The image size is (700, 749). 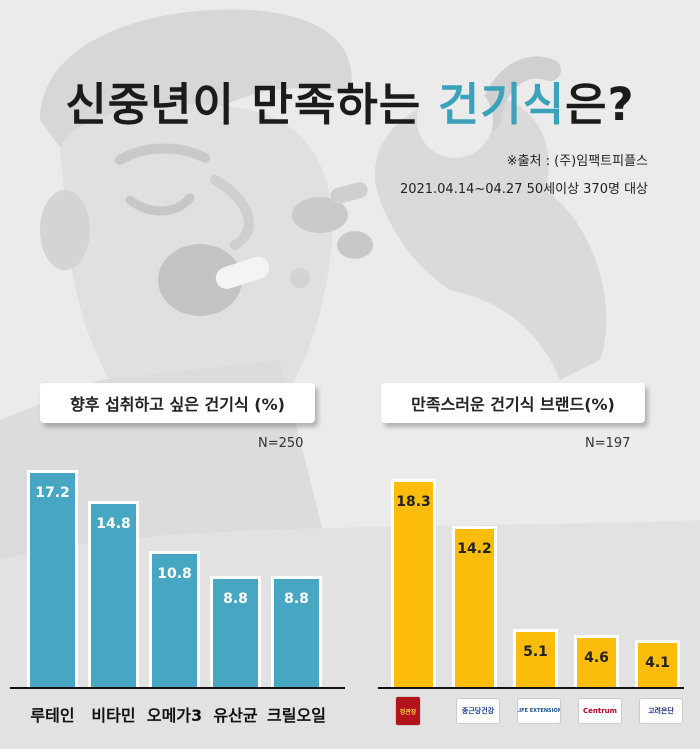 What do you see at coordinates (52, 578) in the screenshot?
I see `left-bar-1: 17.2` at bounding box center [52, 578].